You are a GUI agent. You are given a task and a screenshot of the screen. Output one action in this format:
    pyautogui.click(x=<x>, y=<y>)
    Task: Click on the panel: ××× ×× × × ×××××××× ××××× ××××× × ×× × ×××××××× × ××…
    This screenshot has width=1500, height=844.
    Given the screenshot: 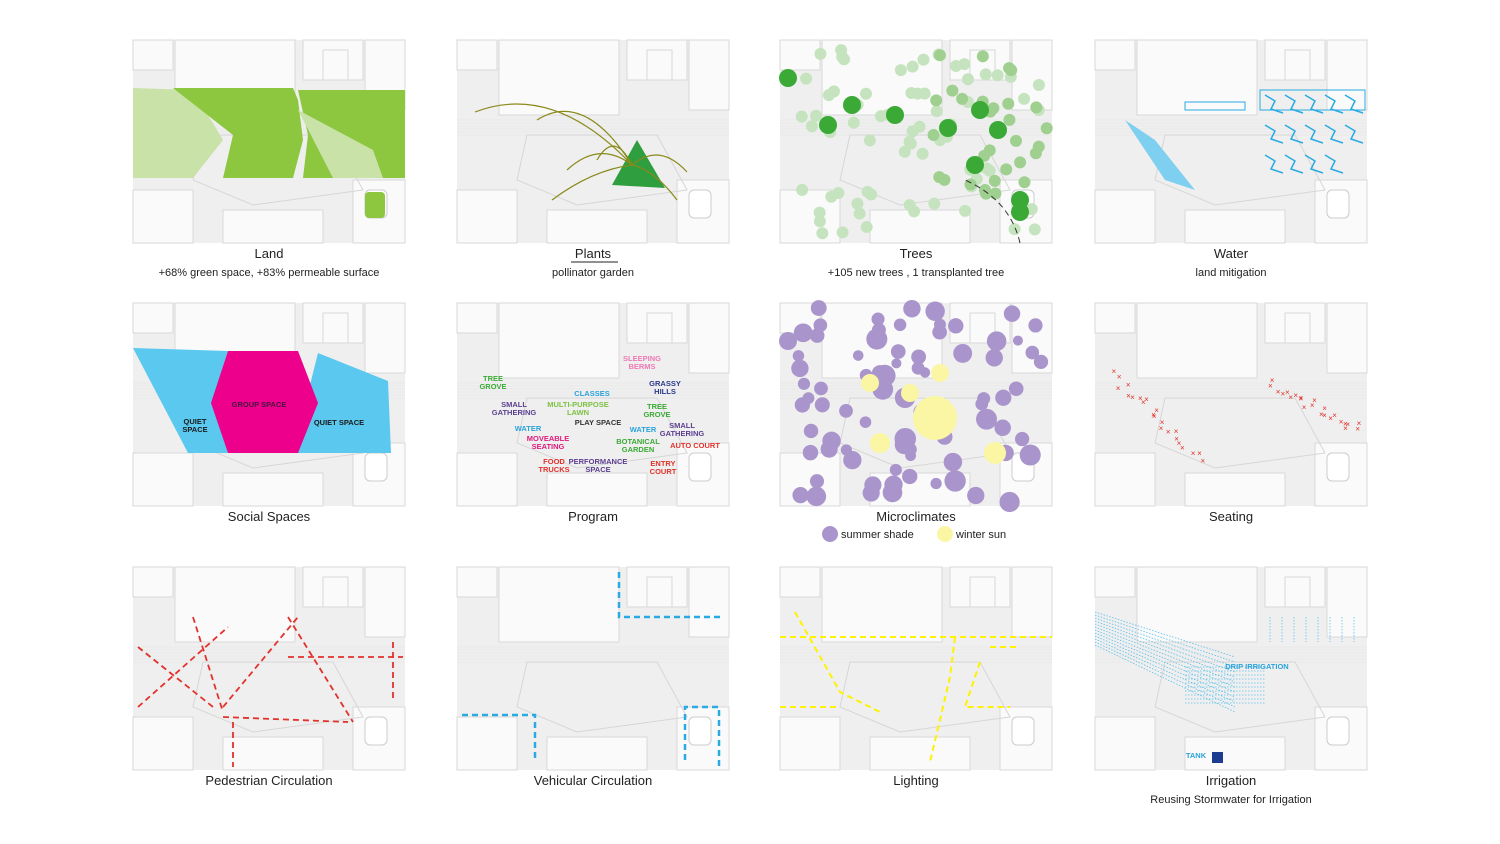 What is the action you would take?
    pyautogui.click(x=1231, y=404)
    